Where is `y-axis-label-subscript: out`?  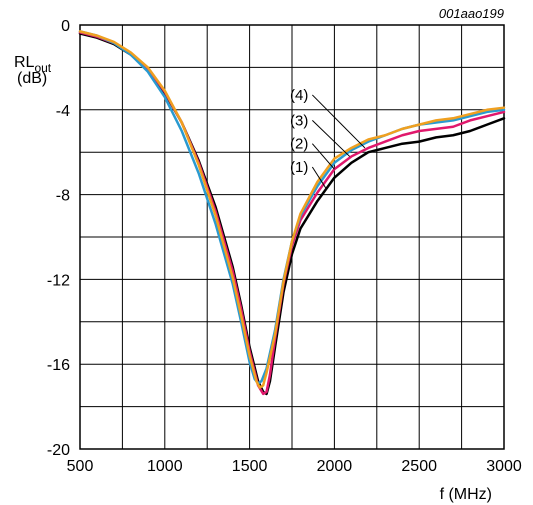 y-axis-label-subscript: out is located at coordinates (42, 68).